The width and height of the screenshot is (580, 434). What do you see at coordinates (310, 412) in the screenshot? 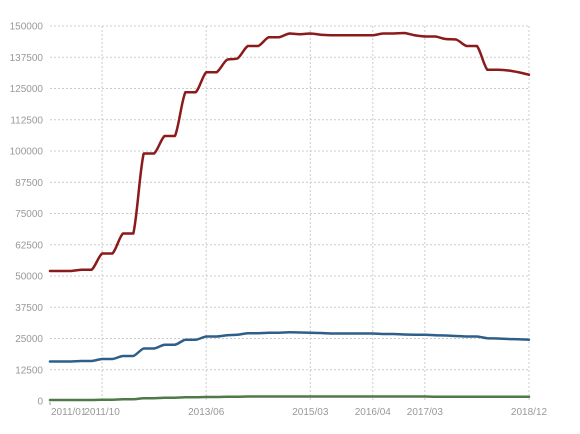
I see `x-tick-label: 2015/03` at bounding box center [310, 412].